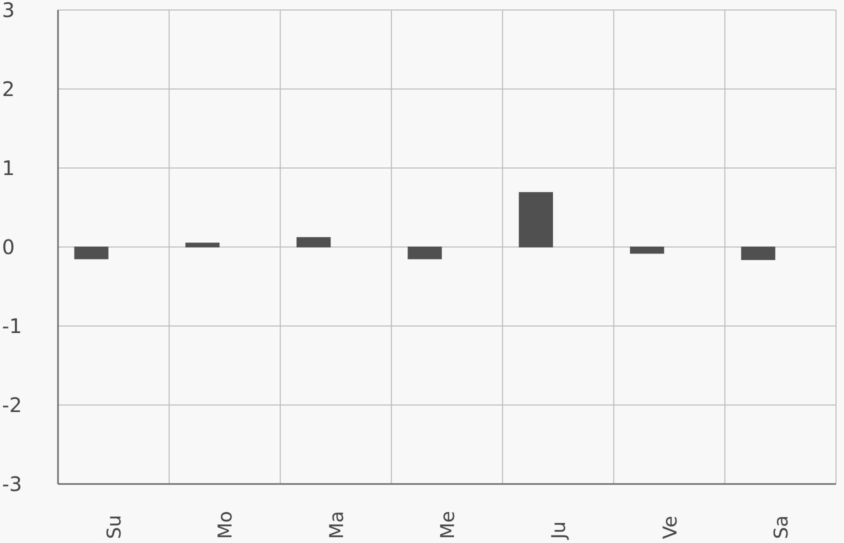 The image size is (844, 543). I want to click on y-tick-label: 0, so click(8, 247).